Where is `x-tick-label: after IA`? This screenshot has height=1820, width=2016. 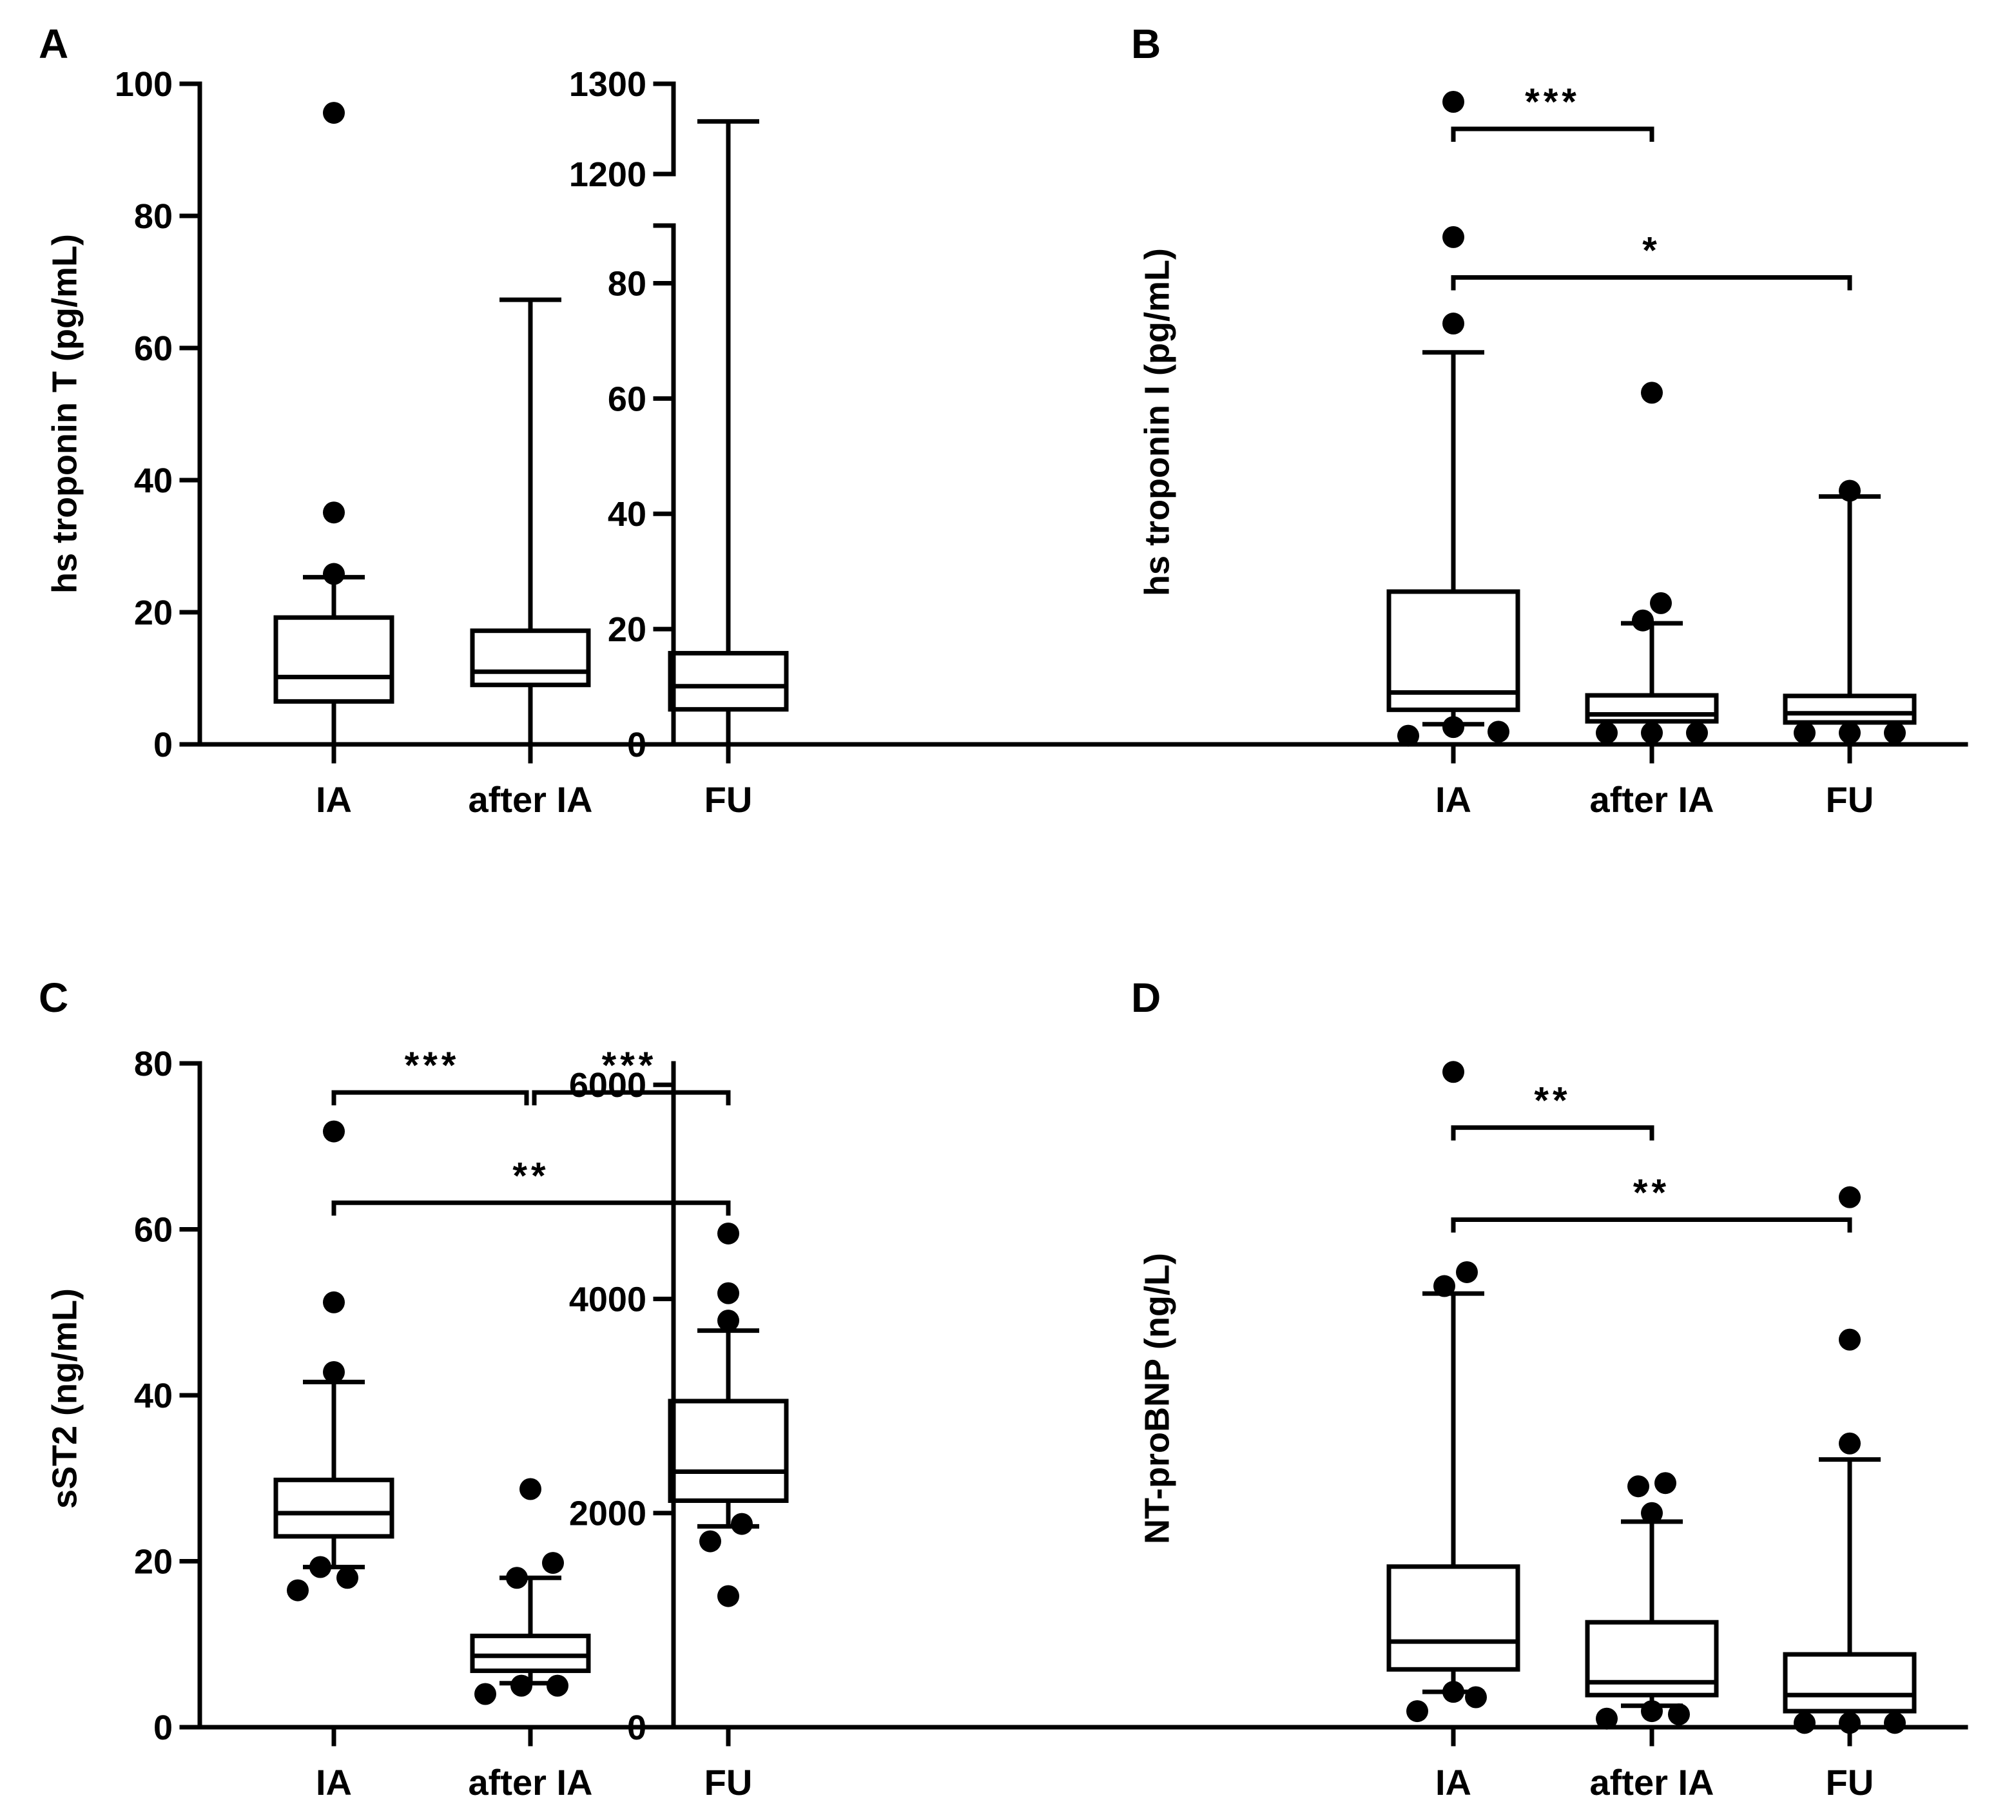 x-tick-label: after IA is located at coordinates (1652, 799).